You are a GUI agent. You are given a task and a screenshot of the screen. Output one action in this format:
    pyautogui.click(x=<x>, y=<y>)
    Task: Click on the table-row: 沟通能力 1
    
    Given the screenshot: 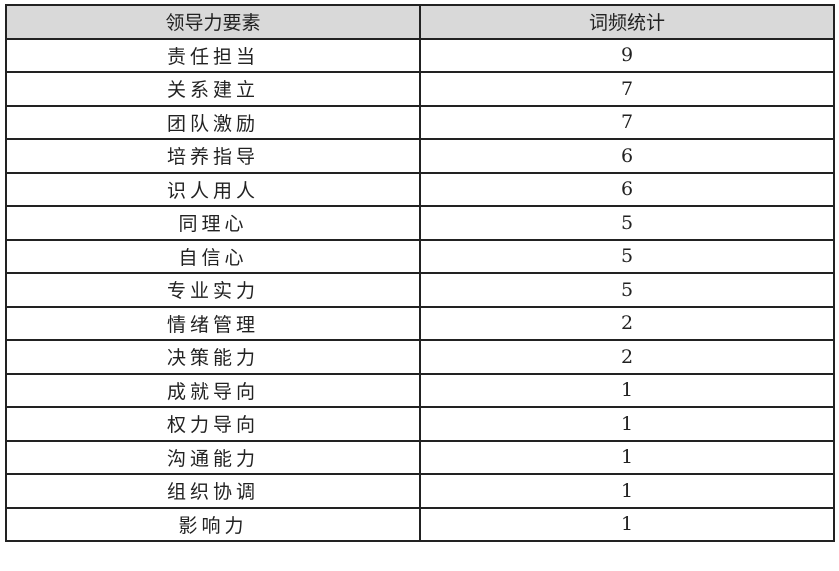 What is the action you would take?
    pyautogui.click(x=420, y=457)
    